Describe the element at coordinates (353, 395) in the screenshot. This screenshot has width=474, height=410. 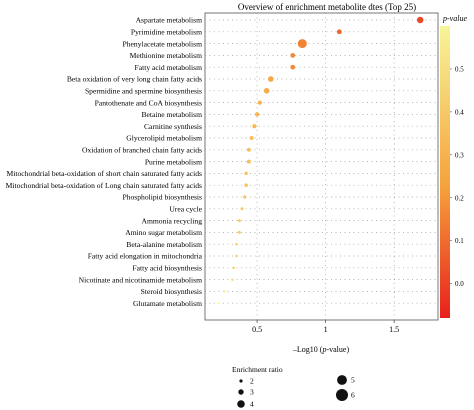
I see `size-legend-label: 6` at that location.